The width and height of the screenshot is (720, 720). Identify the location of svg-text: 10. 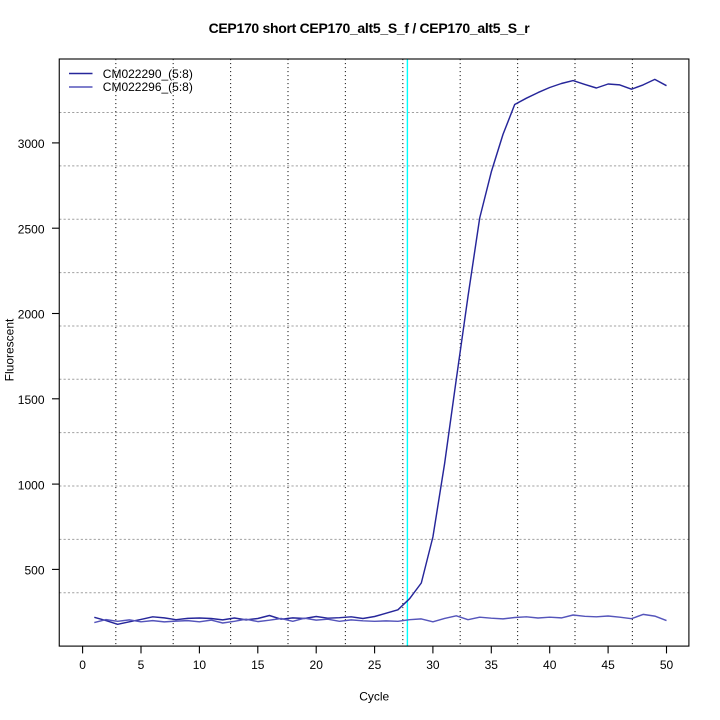
(200, 665).